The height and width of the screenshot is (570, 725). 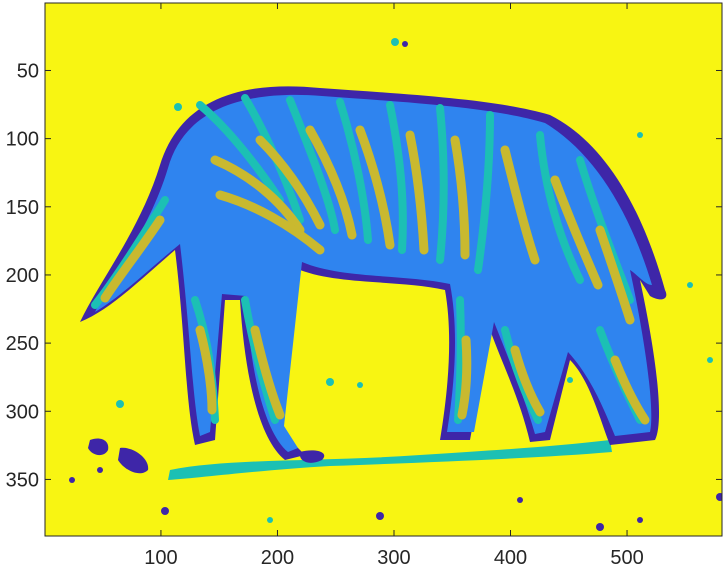 What do you see at coordinates (160, 558) in the screenshot?
I see `x-tick-label: 100` at bounding box center [160, 558].